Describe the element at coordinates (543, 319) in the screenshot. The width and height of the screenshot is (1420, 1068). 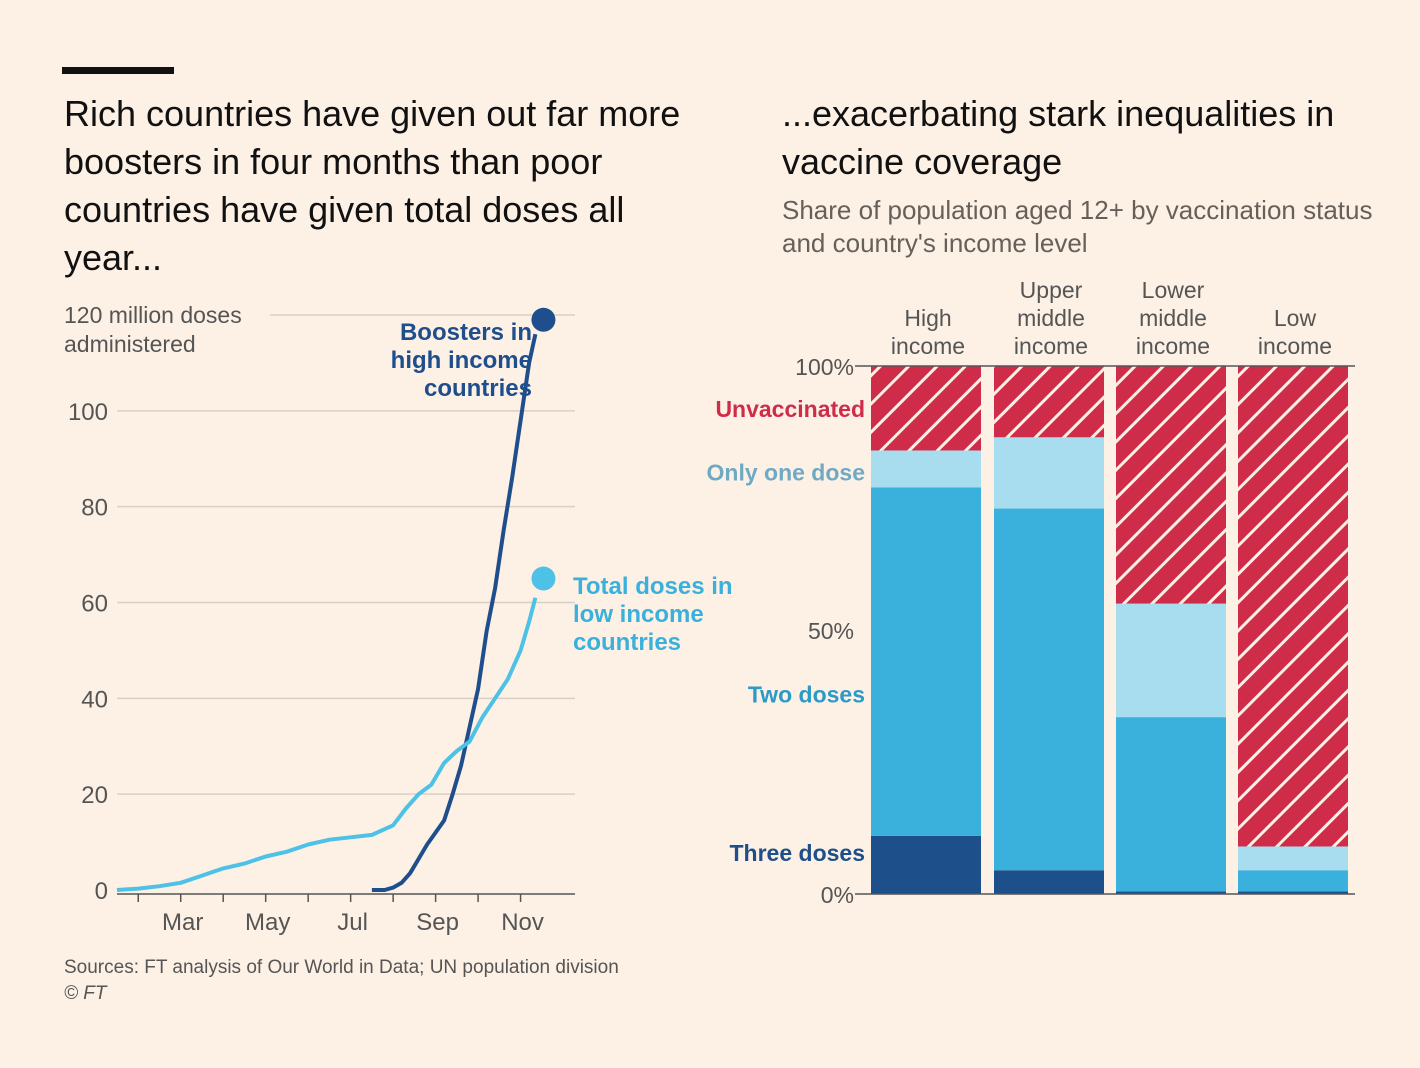
I see `boosters-end-dot` at that location.